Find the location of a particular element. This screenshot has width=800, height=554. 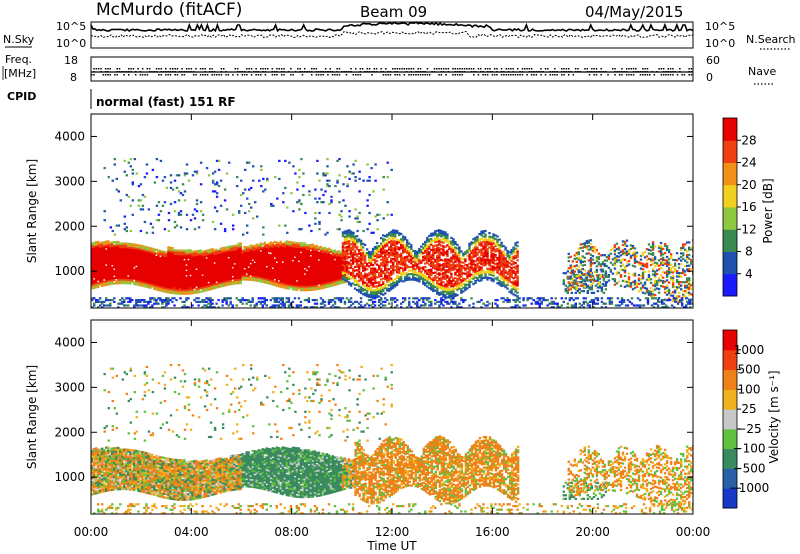

nave-tick-high: 60 is located at coordinates (713, 60).